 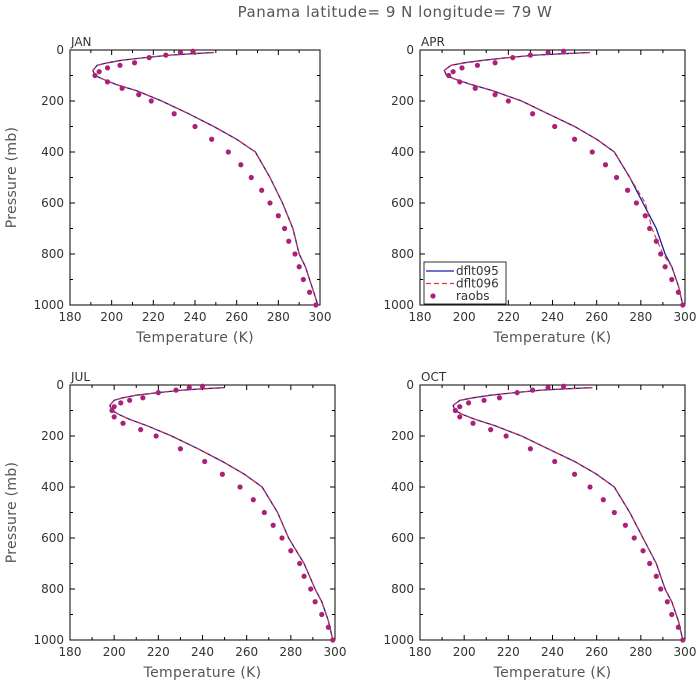 What do you see at coordinates (477, 271) in the screenshot?
I see `legend-label-dflt095: dflt095` at bounding box center [477, 271].